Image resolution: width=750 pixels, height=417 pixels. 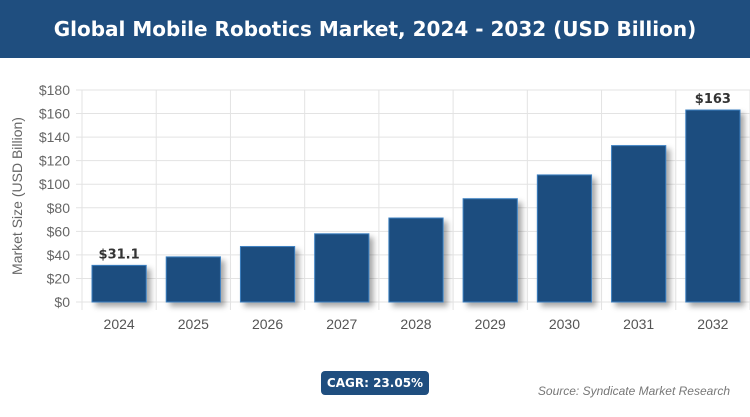 What do you see at coordinates (119, 283) in the screenshot?
I see `bar-2024` at bounding box center [119, 283].